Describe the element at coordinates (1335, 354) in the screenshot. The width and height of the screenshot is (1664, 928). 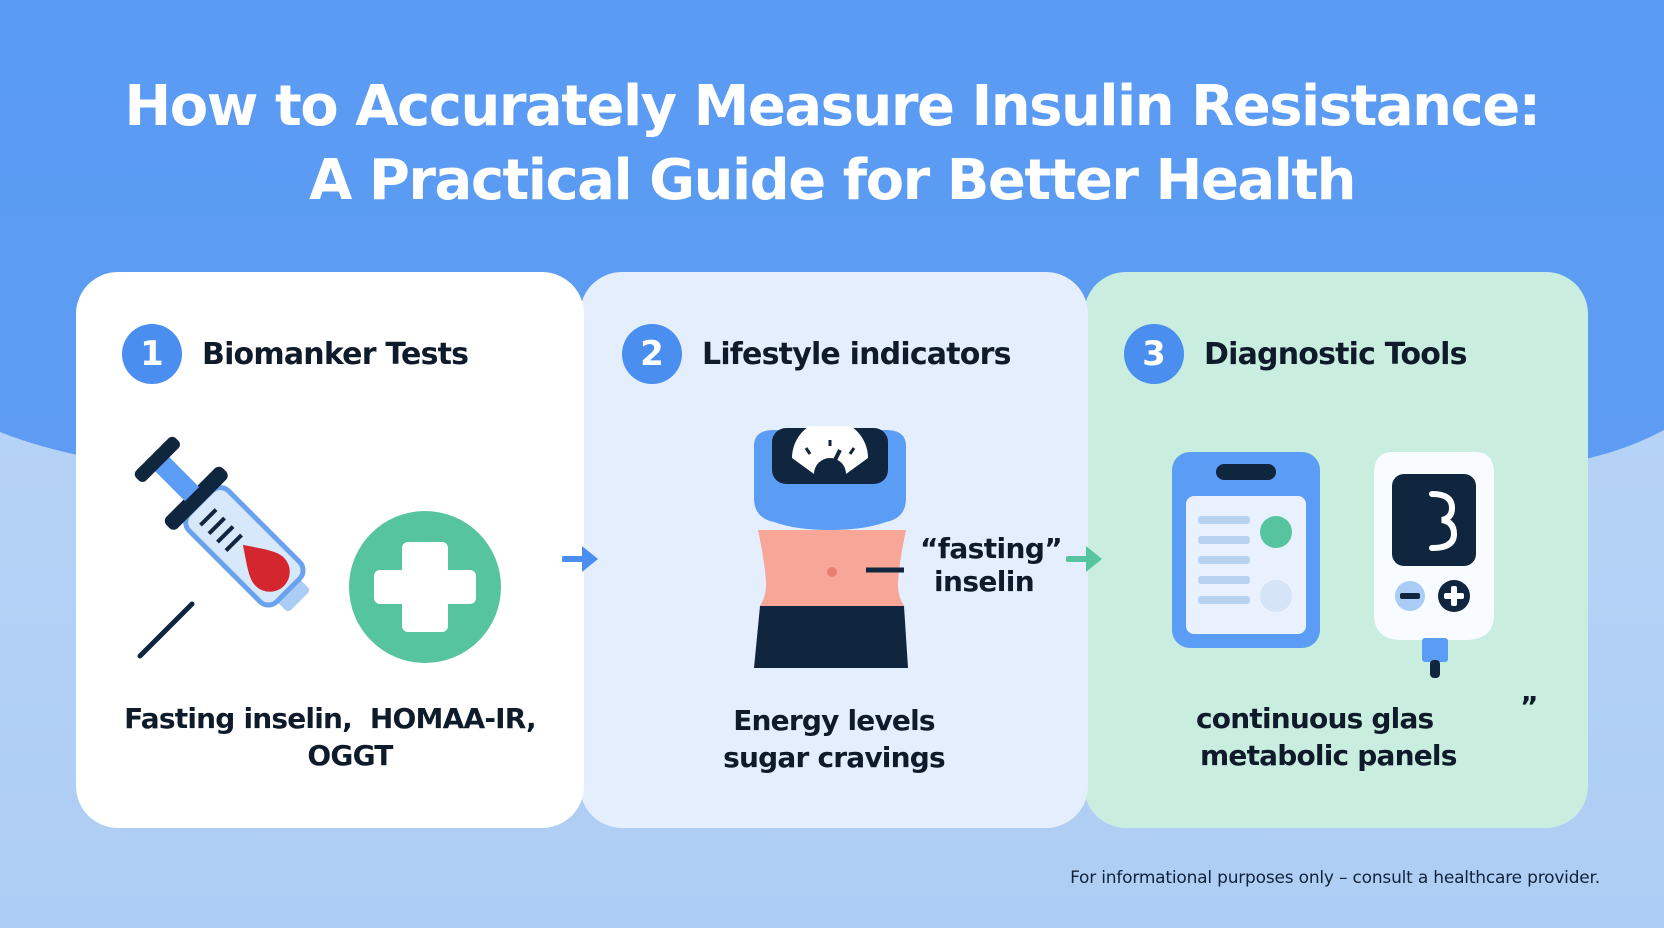
I see `card-title: Diagnostic Tools` at that location.